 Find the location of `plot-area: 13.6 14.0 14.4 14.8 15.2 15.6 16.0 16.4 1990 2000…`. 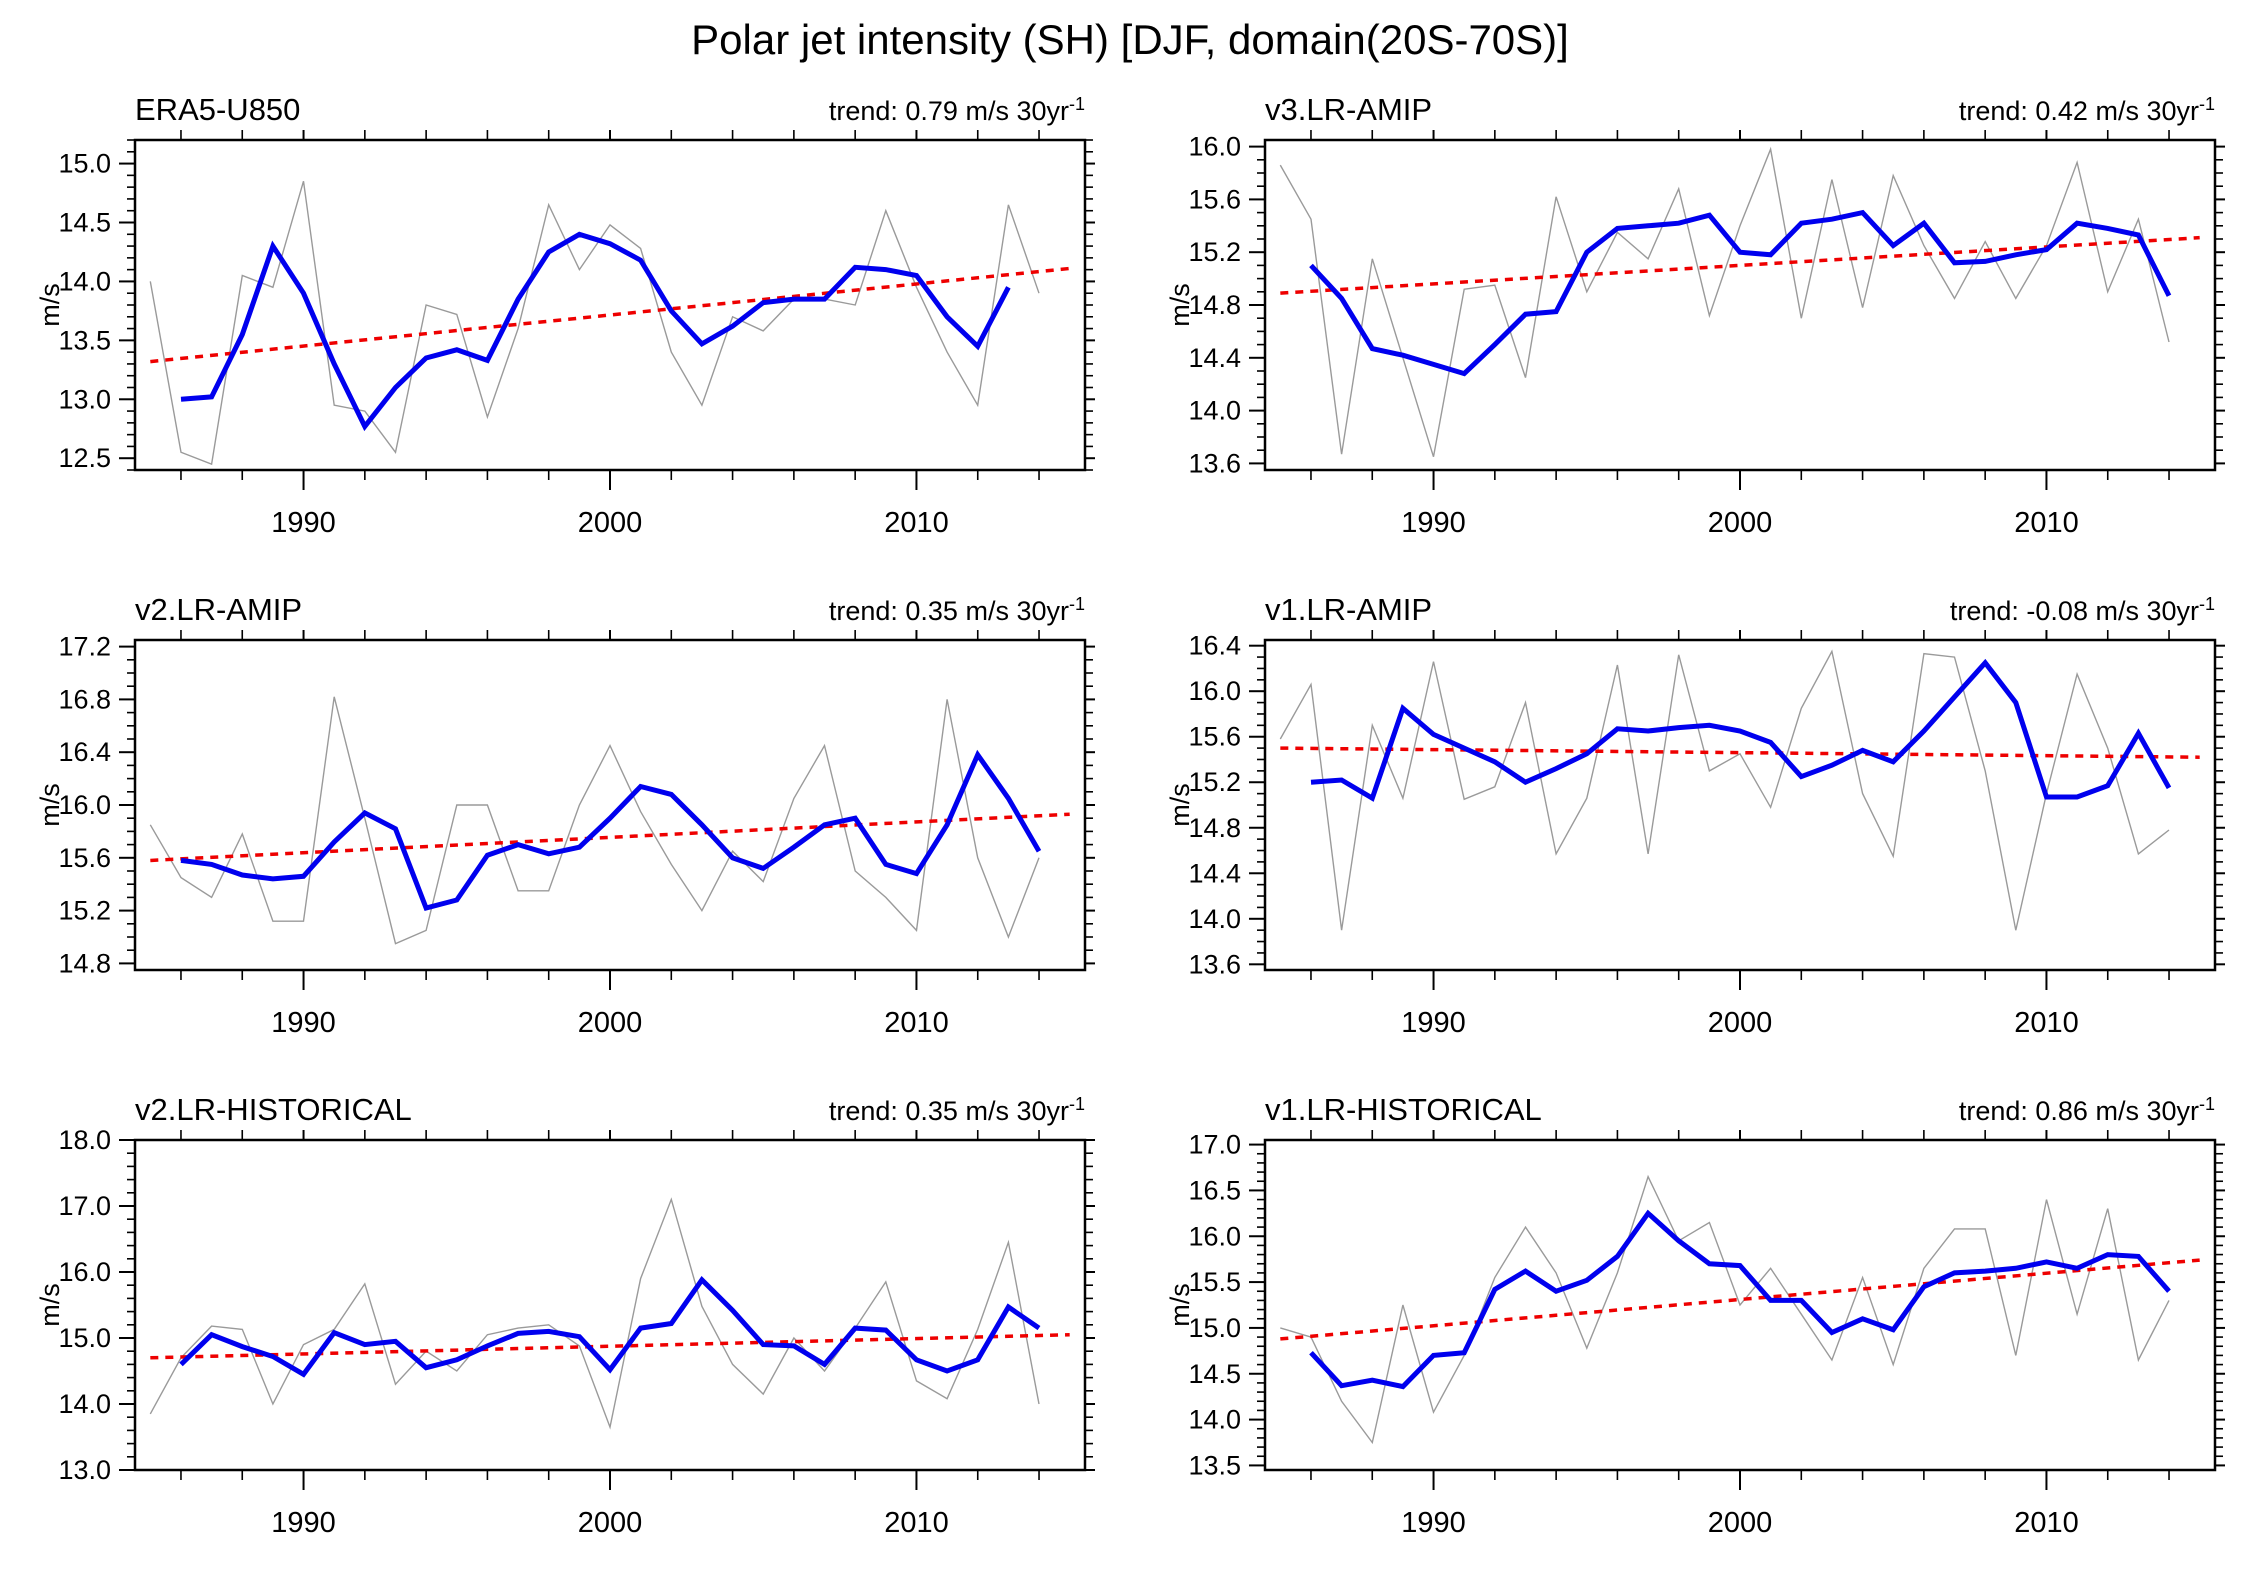

plot-area: 13.6 14.0 14.4 14.8 15.2 15.6 16.0 16.4 1990 2000… is located at coordinates (1695, 834).